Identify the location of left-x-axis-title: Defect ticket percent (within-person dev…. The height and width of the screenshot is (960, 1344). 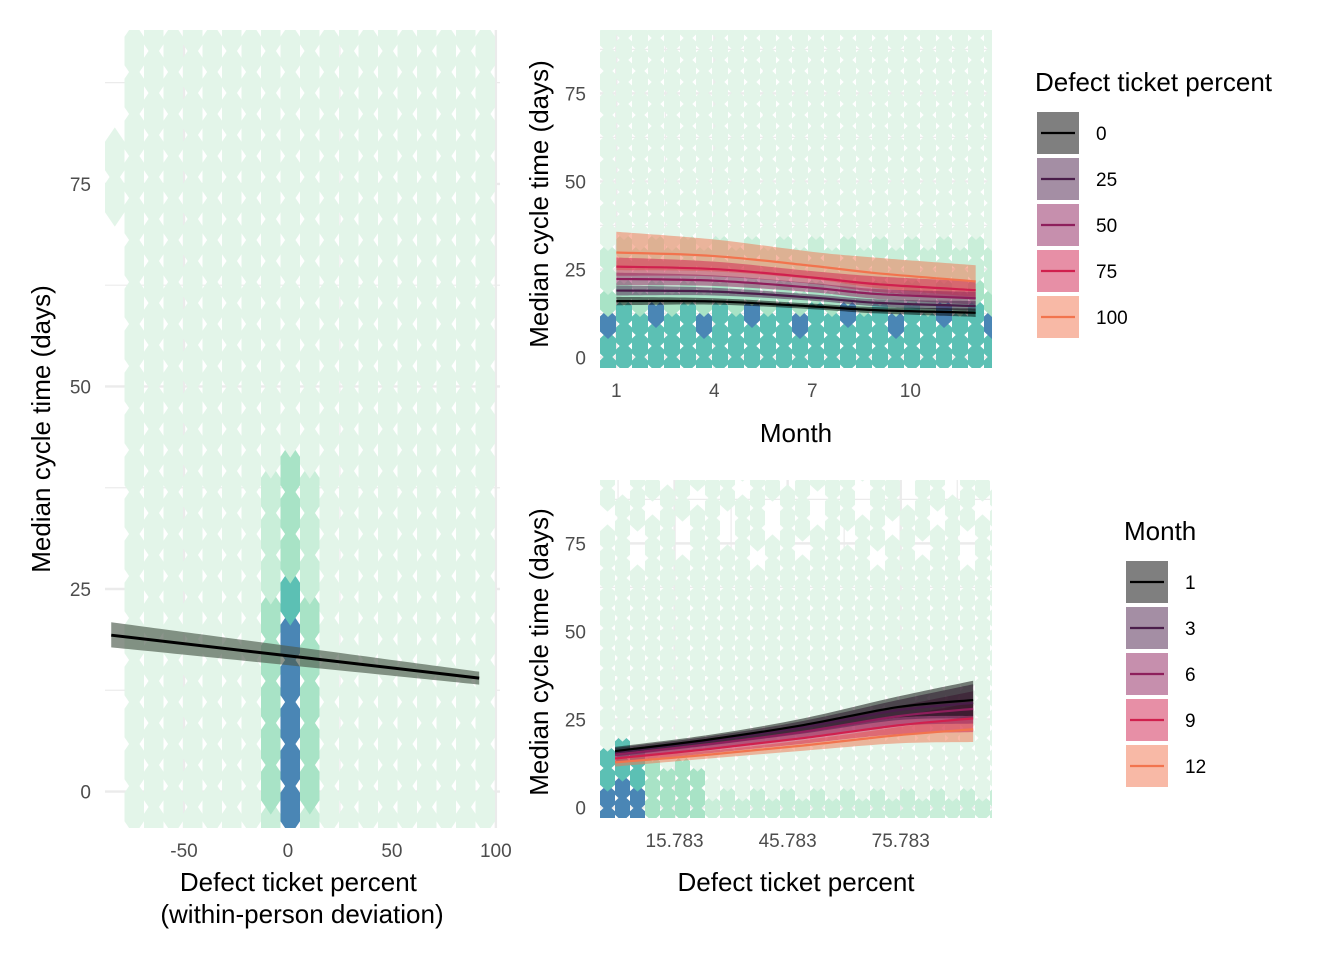
(301, 898).